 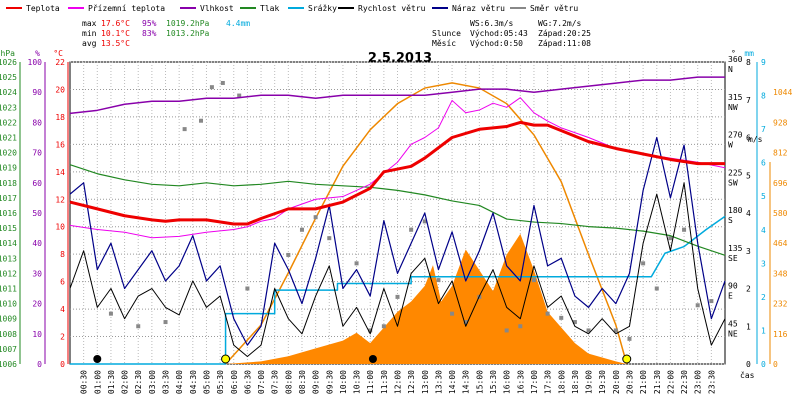 What do you see at coordinates (748, 289) in the screenshot?
I see `tick-label-wind: 2` at bounding box center [748, 289].